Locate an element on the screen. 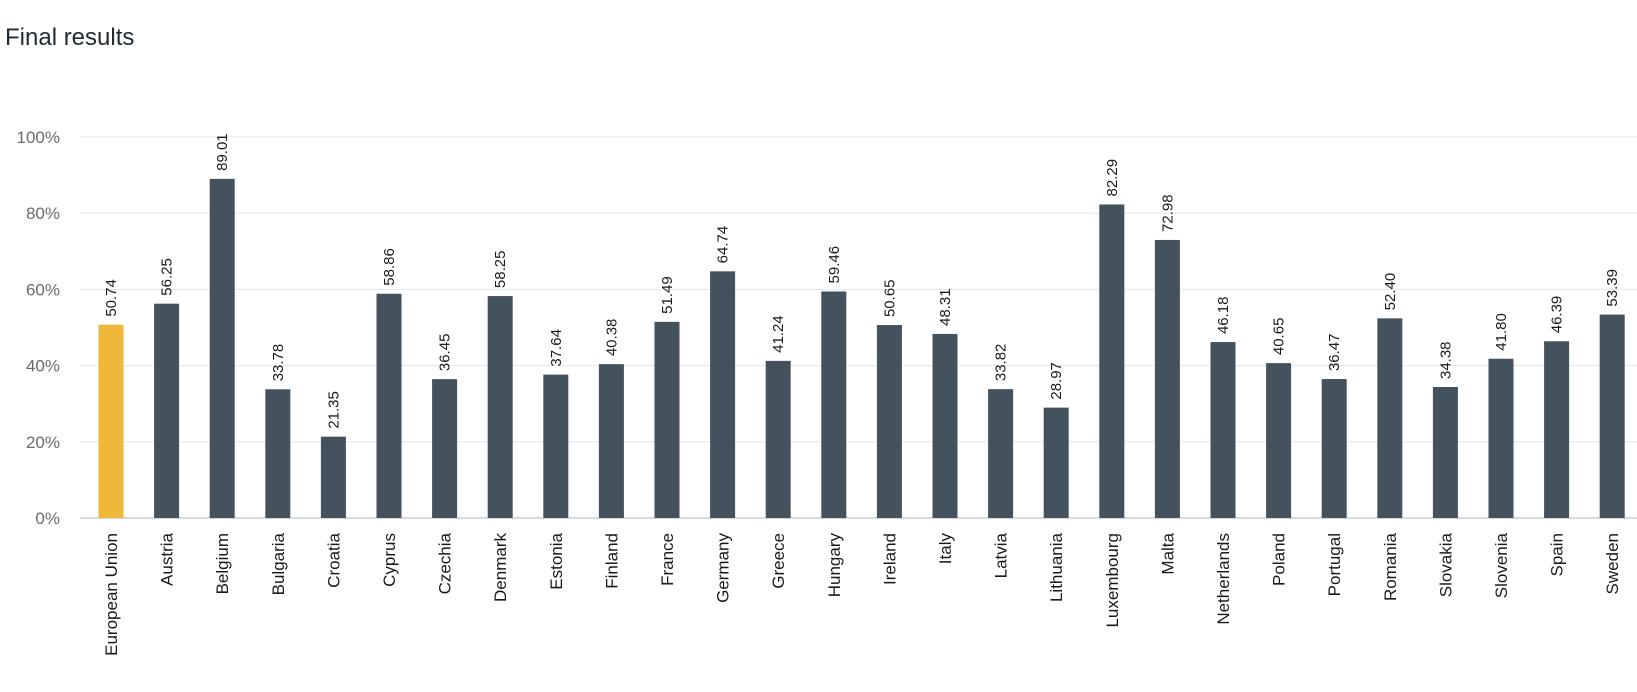  data-label: 82.29 is located at coordinates (1112, 178).